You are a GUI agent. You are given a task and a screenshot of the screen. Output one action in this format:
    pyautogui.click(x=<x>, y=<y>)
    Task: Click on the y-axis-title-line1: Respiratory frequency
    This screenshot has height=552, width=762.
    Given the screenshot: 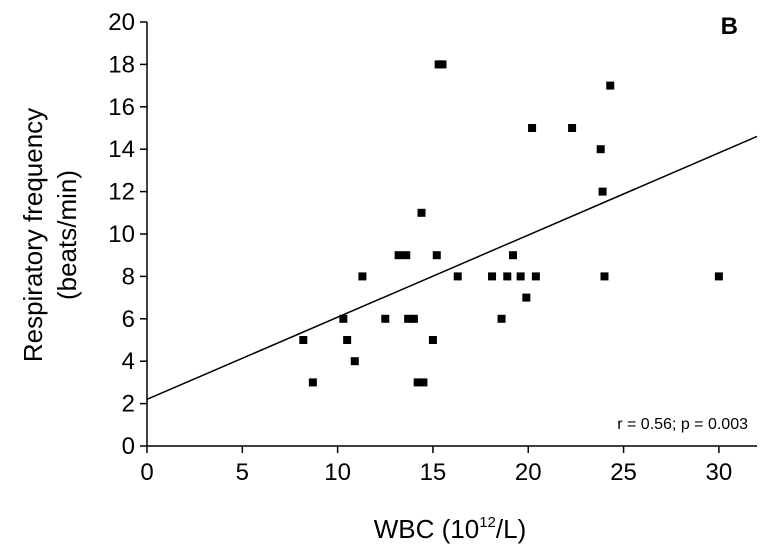 What is the action you would take?
    pyautogui.click(x=33, y=235)
    